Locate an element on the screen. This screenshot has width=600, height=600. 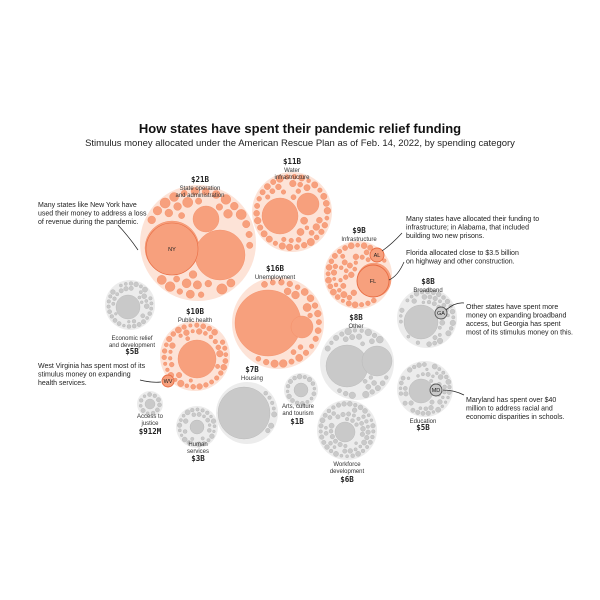
annotation-line: of revenue during the pandemic. is located at coordinates (88, 222).